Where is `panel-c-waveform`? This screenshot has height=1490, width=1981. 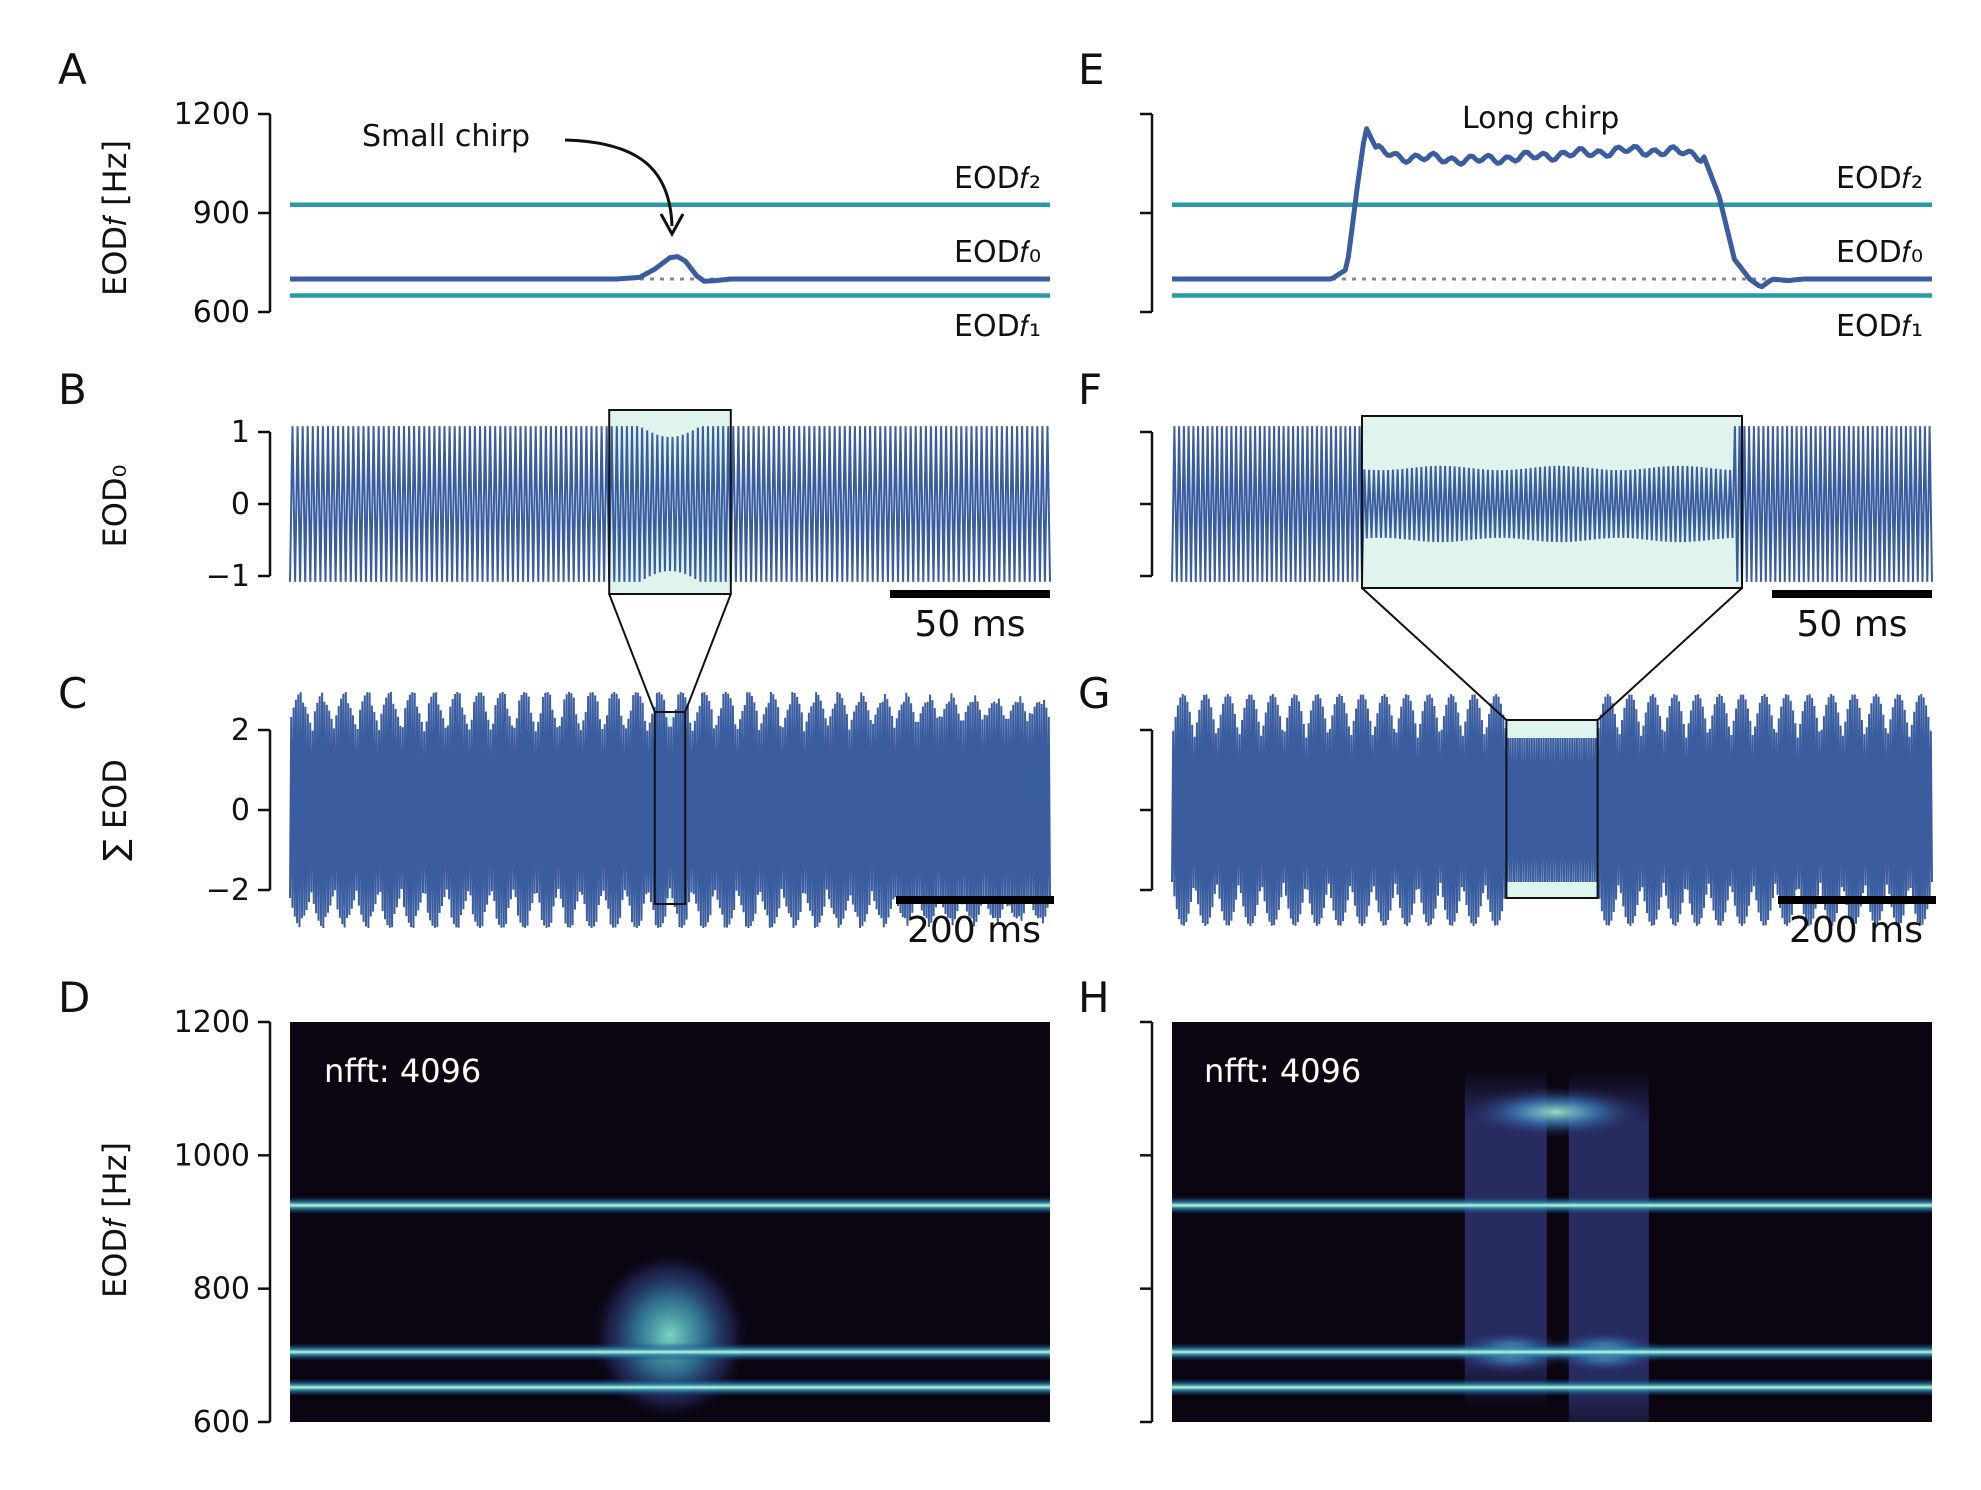 panel-c-waveform is located at coordinates (670, 810).